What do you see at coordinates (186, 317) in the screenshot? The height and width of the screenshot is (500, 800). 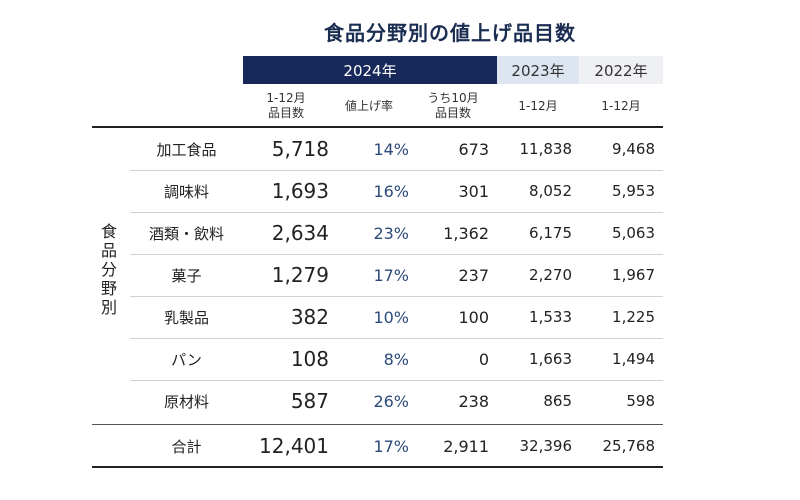 I see `category-label: 乳製品` at bounding box center [186, 317].